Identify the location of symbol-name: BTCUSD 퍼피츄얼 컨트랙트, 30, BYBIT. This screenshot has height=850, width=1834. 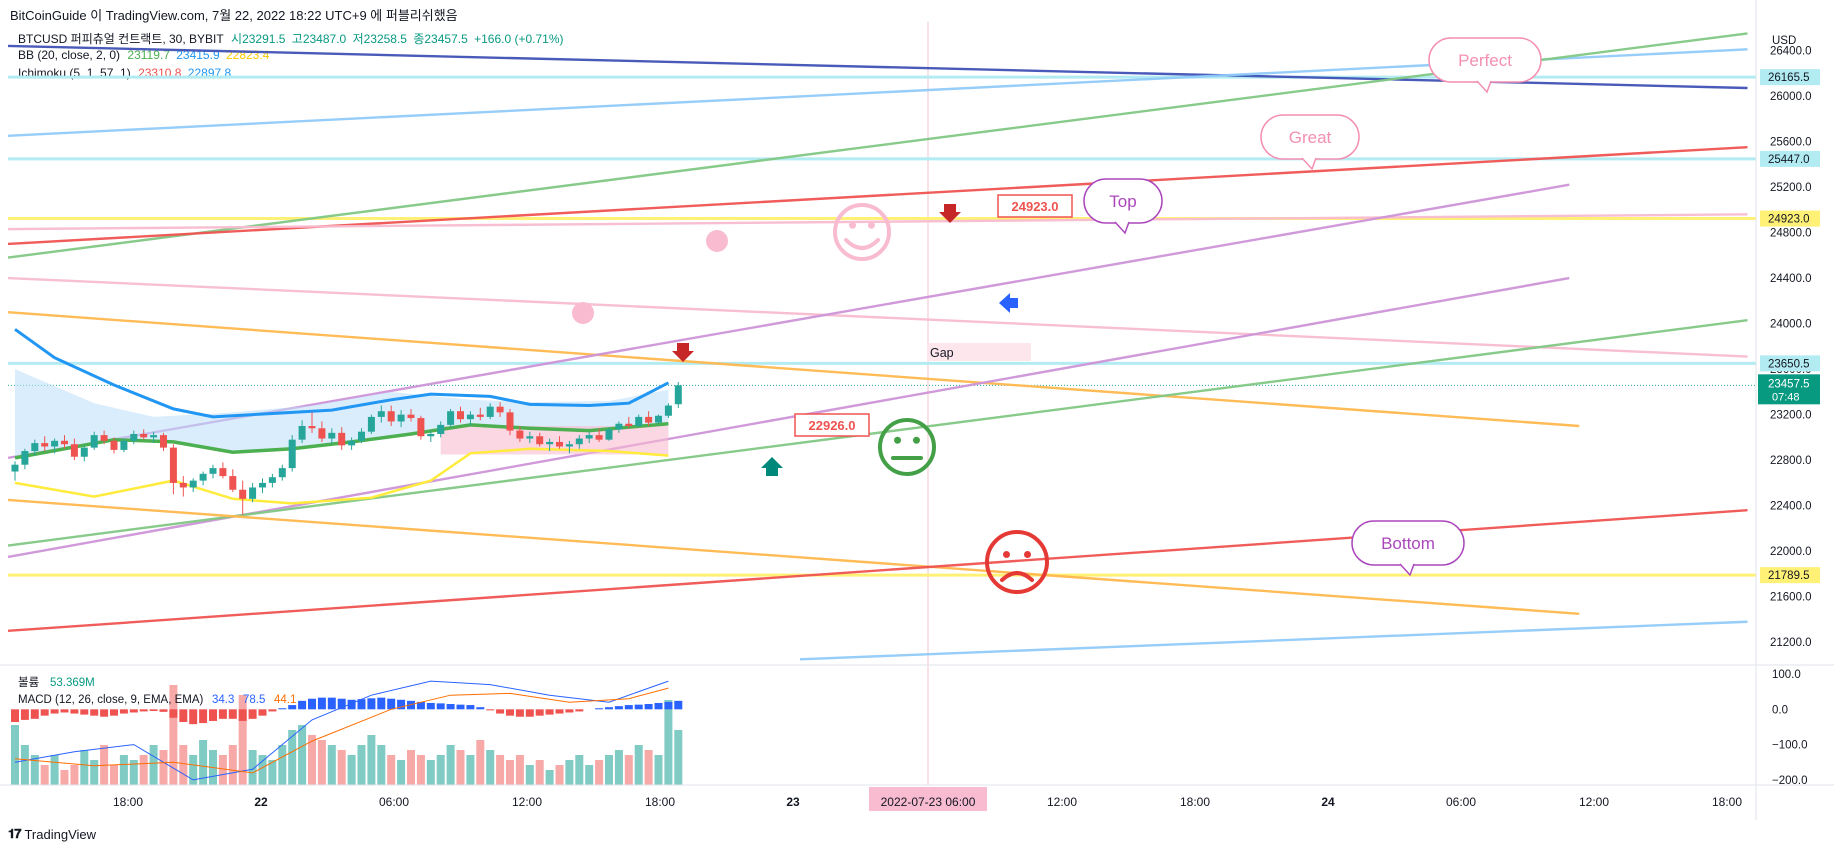
(121, 39).